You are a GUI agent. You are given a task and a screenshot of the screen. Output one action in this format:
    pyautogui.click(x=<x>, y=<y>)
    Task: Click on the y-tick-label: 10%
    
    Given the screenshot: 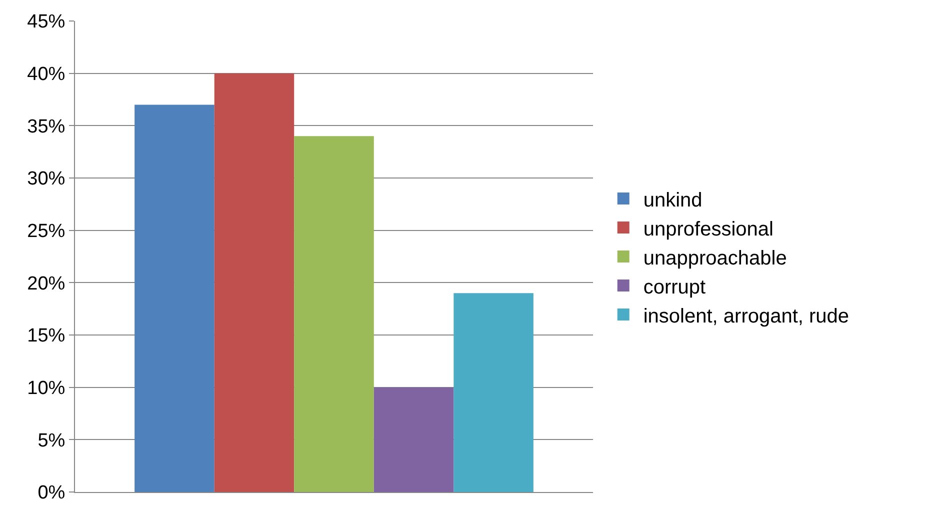 What is the action you would take?
    pyautogui.click(x=46, y=388)
    